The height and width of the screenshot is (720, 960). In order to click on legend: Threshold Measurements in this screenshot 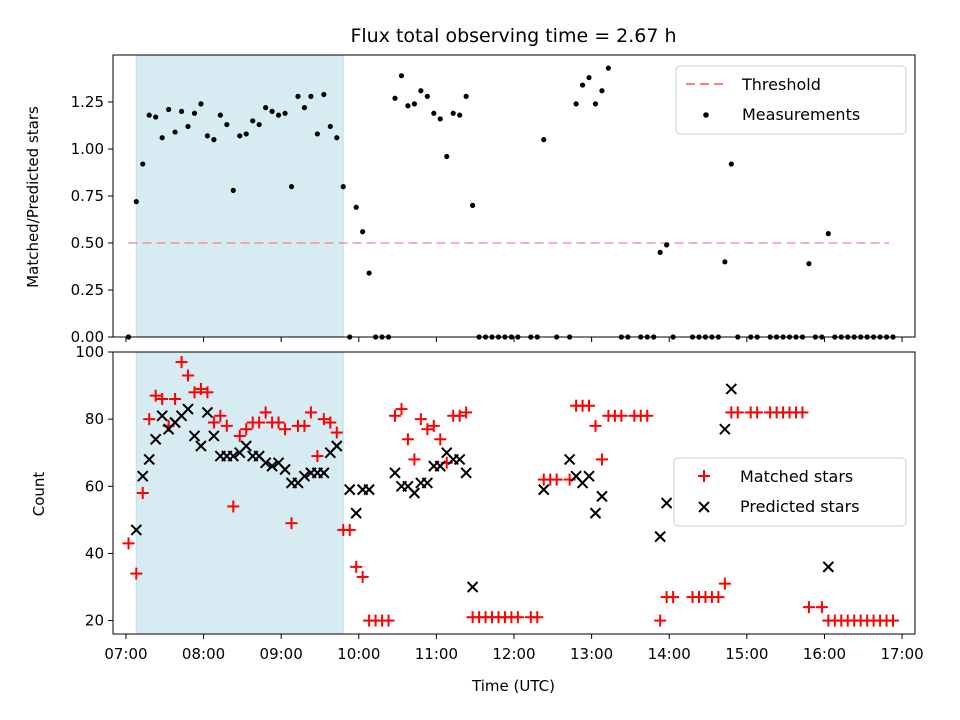, I will do `click(791, 100)`.